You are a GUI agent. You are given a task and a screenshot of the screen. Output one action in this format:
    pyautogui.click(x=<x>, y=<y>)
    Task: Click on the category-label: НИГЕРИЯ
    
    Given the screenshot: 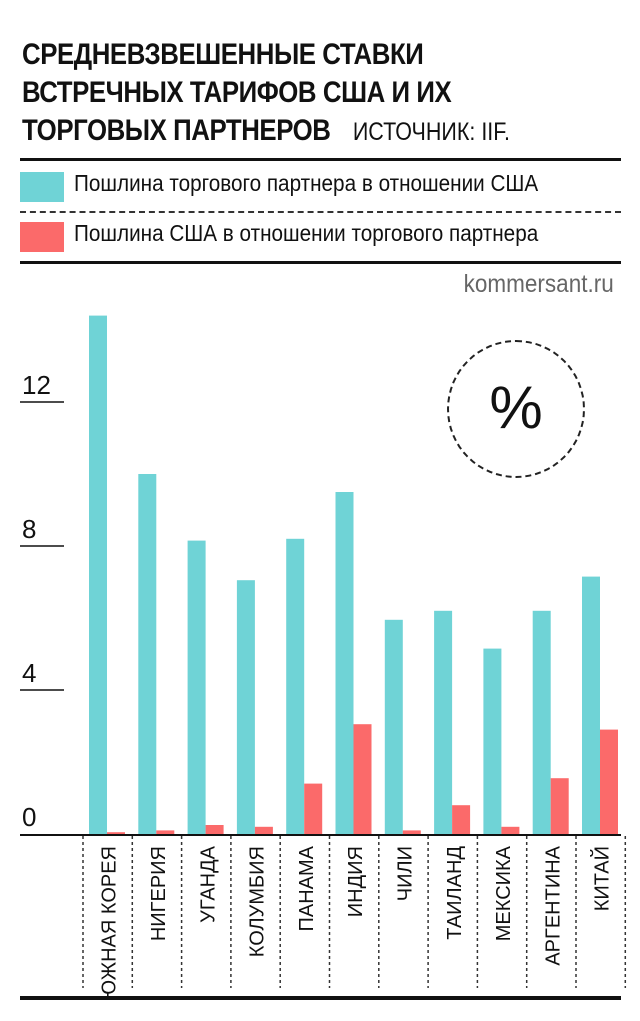 What is the action you would take?
    pyautogui.click(x=159, y=893)
    